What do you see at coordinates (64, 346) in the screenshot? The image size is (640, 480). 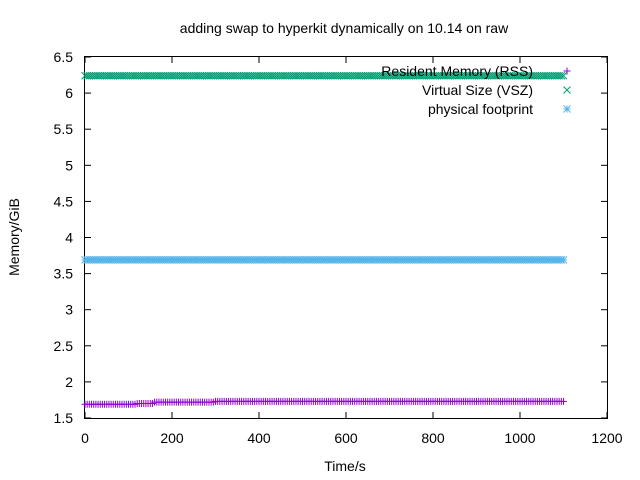 I see `y-tick-label: 2.5` at bounding box center [64, 346].